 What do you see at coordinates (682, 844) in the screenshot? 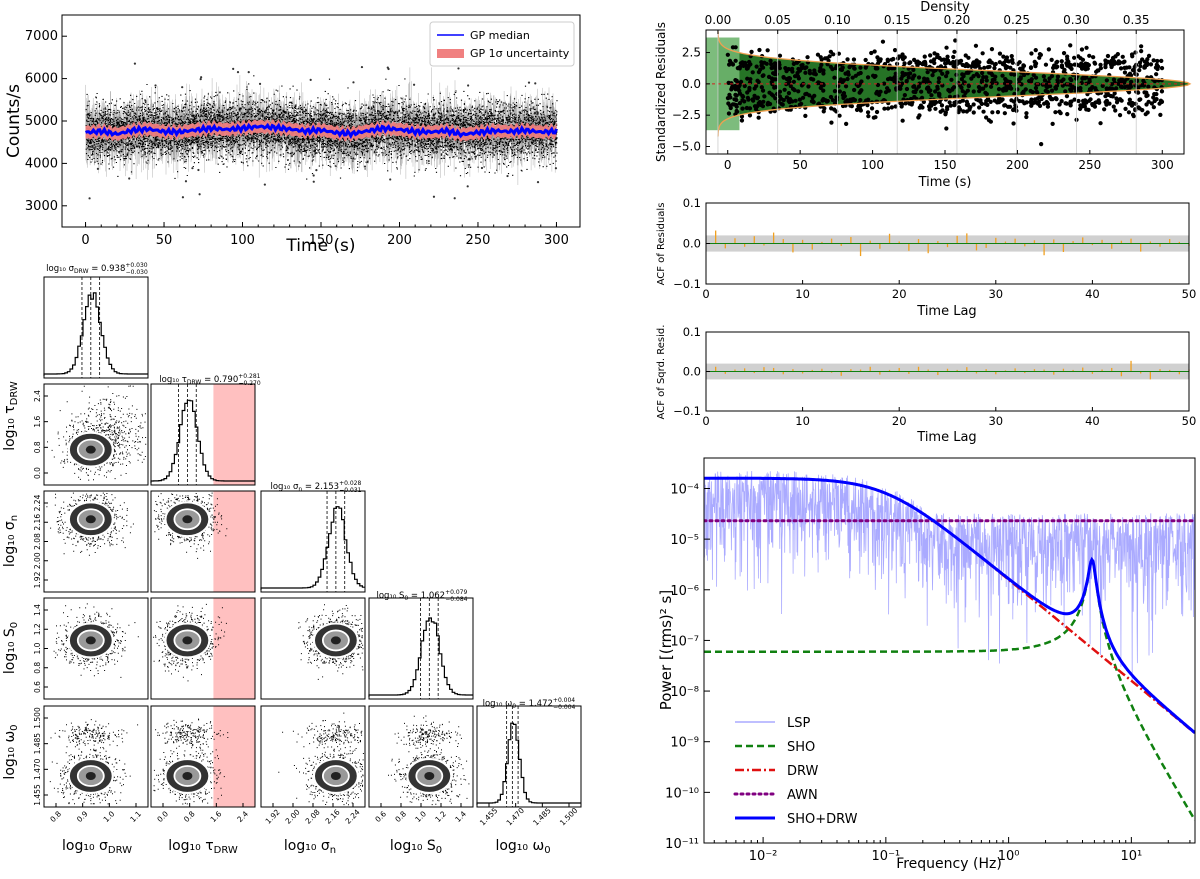
I see `y-tick-label: 10⁻¹¹` at bounding box center [682, 844].